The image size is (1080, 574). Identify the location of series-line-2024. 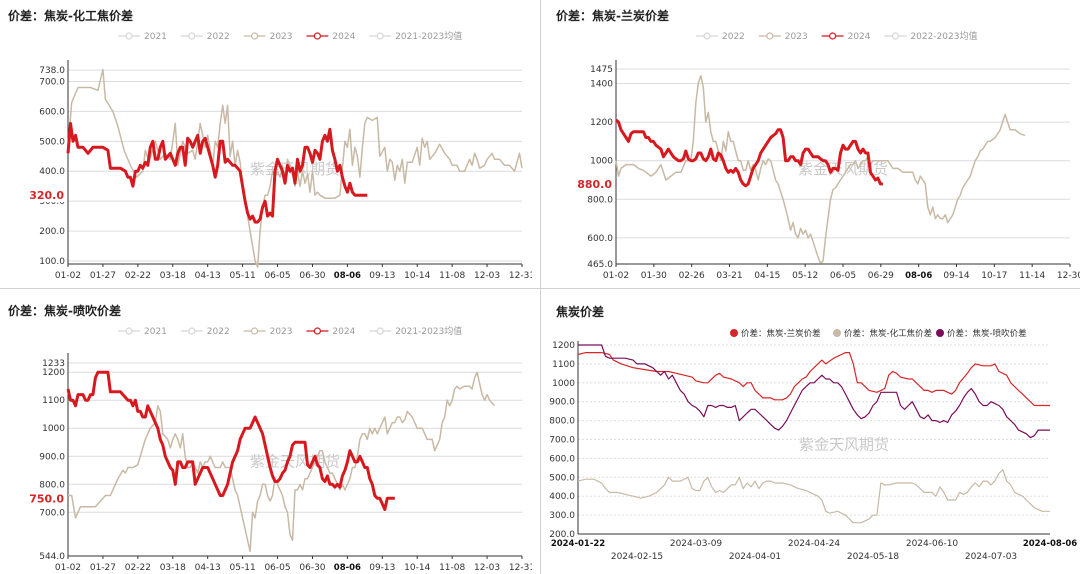
(749, 153).